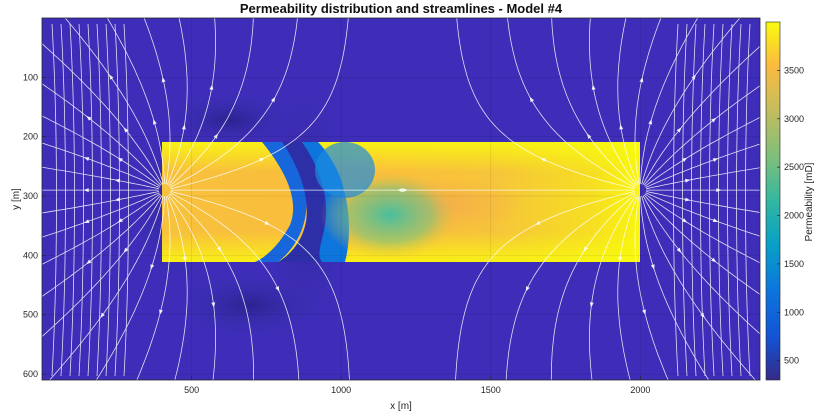 The image size is (817, 416). Describe the element at coordinates (809, 201) in the screenshot. I see `colorbar-label: Permeability [mD]` at that location.